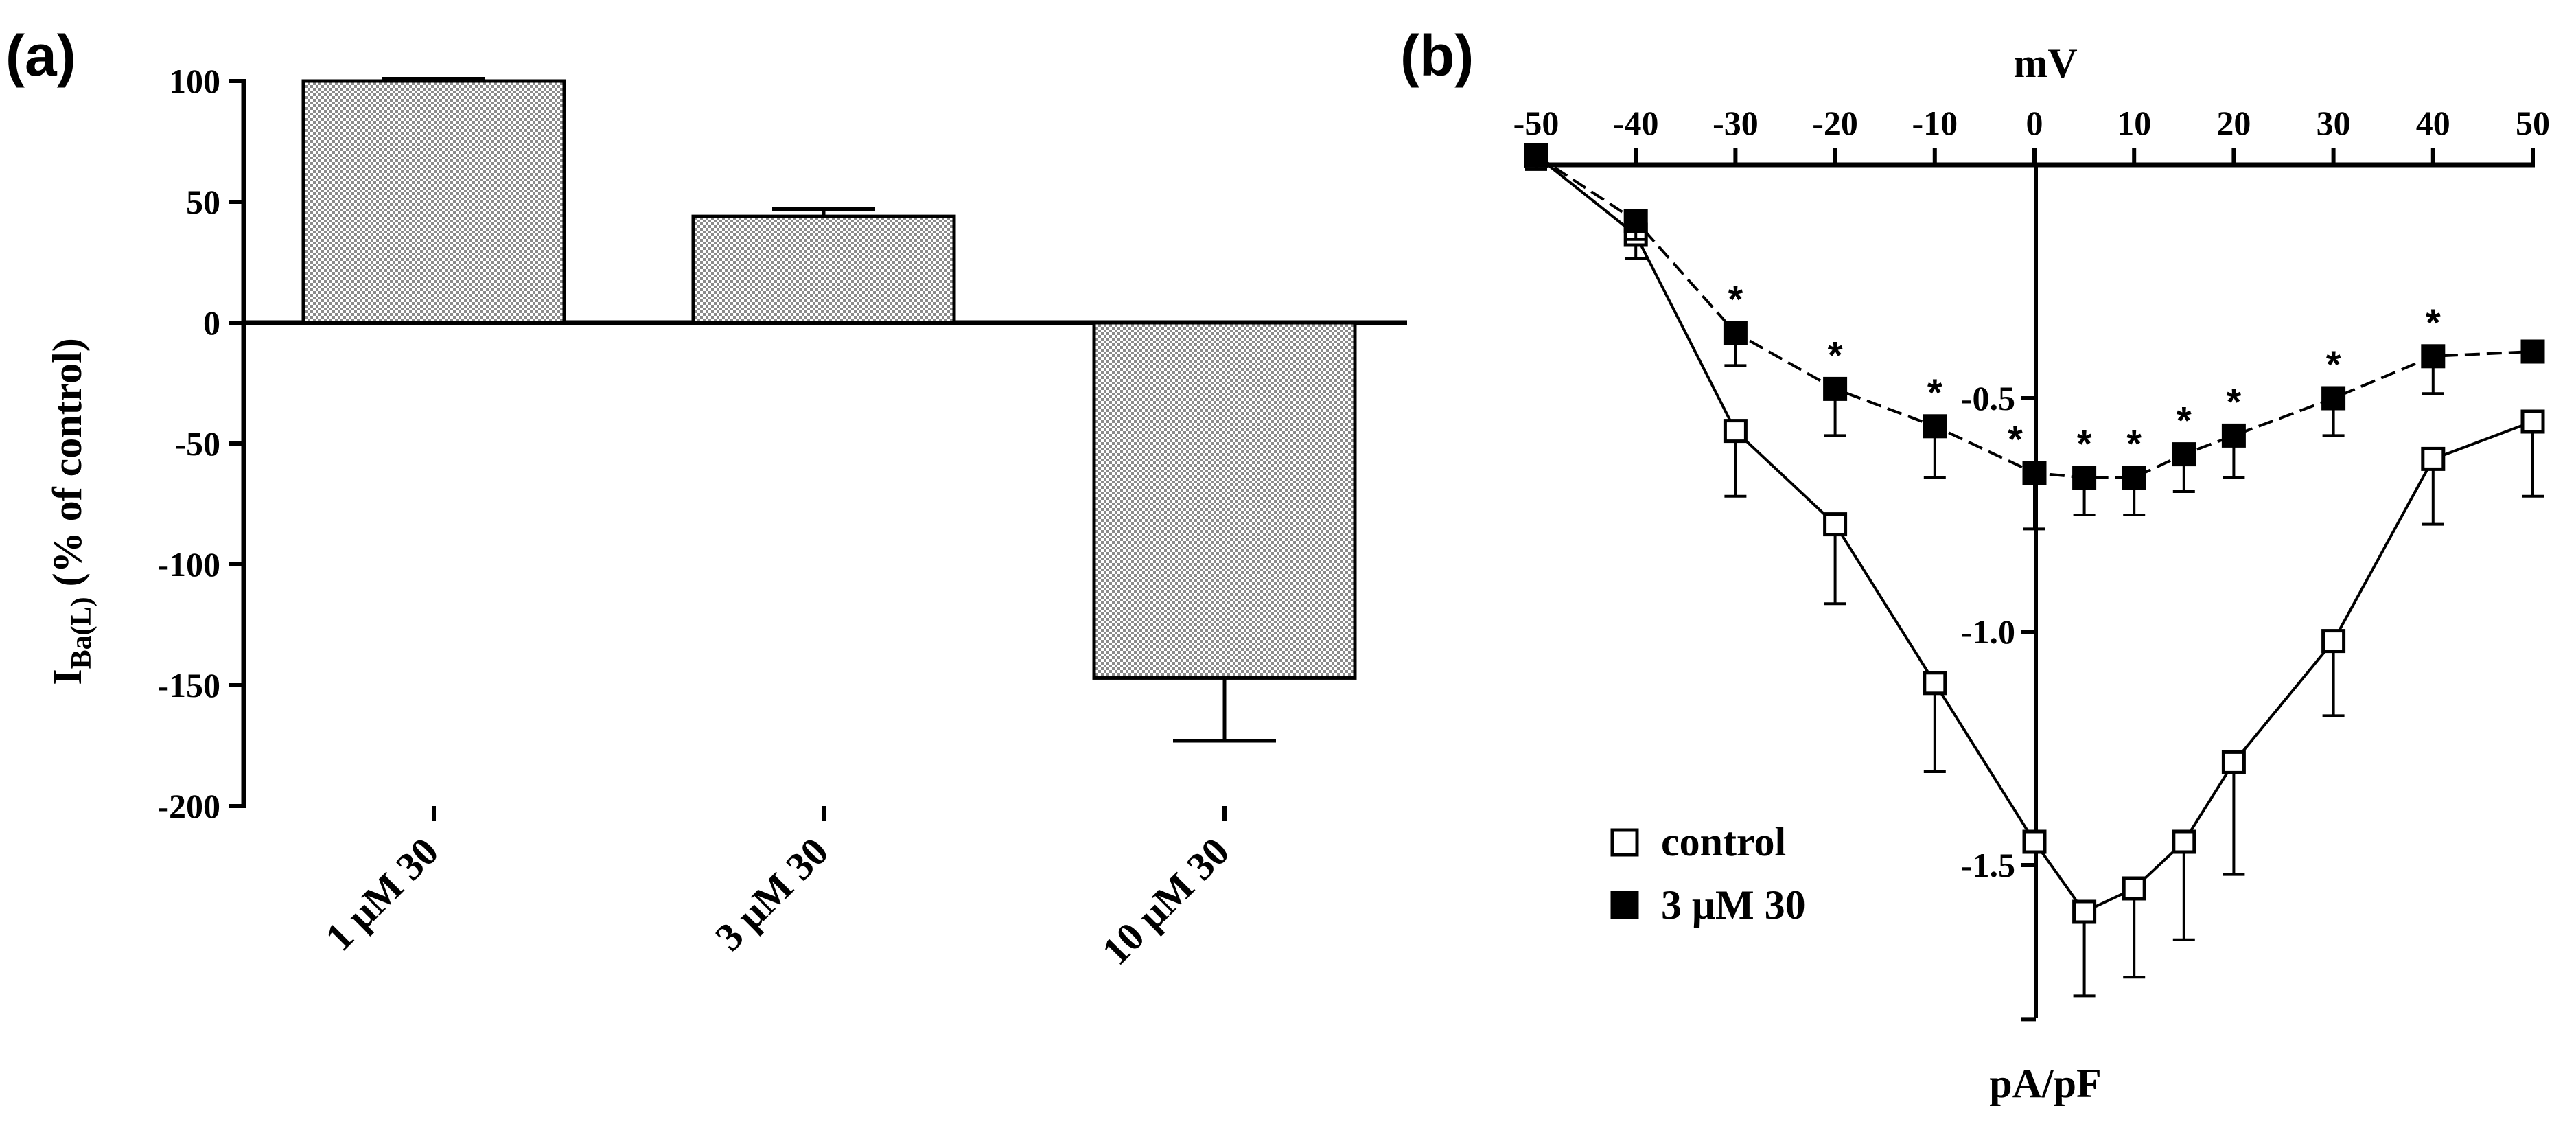  I want to click on panel-b-x-tick-label: 10, so click(2134, 123).